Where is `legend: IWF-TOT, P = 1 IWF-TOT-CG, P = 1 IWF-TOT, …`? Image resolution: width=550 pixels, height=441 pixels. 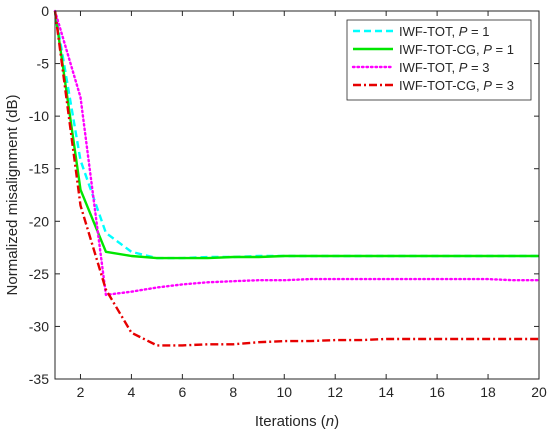 legend: IWF-TOT, P = 1 IWF-TOT-CG, P = 1 IWF-TOT, … is located at coordinates (439, 60).